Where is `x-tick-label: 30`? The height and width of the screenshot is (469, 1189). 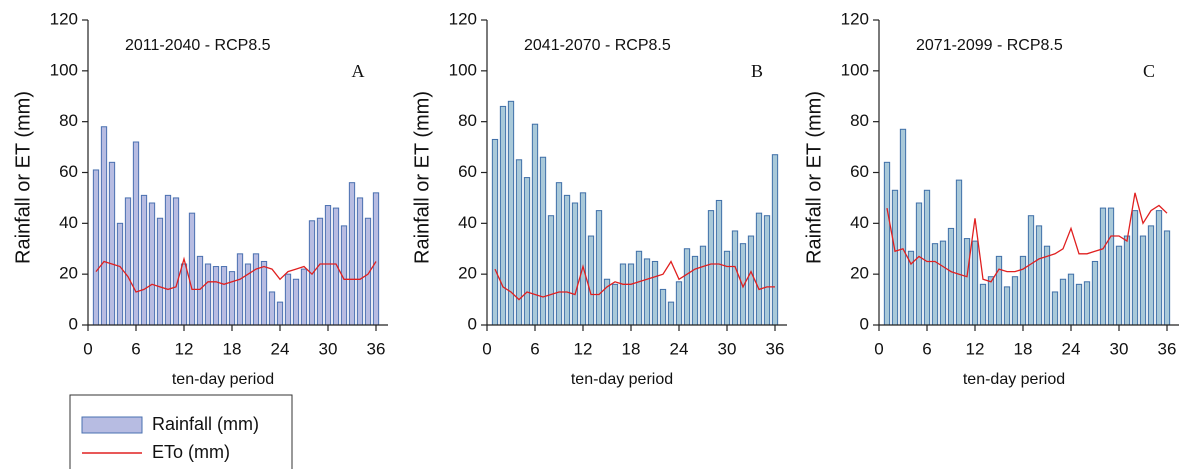 x-tick-label: 30 is located at coordinates (328, 348).